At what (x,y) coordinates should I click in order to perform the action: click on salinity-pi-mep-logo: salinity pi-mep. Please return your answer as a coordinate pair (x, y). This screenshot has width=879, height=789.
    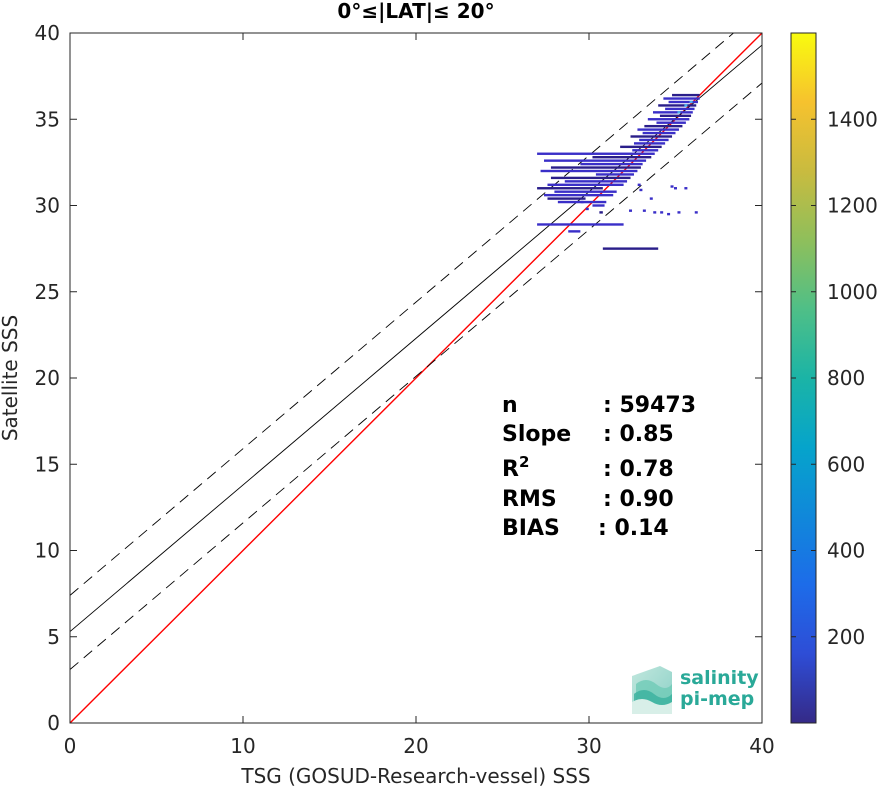
    Looking at the image, I should click on (695, 690).